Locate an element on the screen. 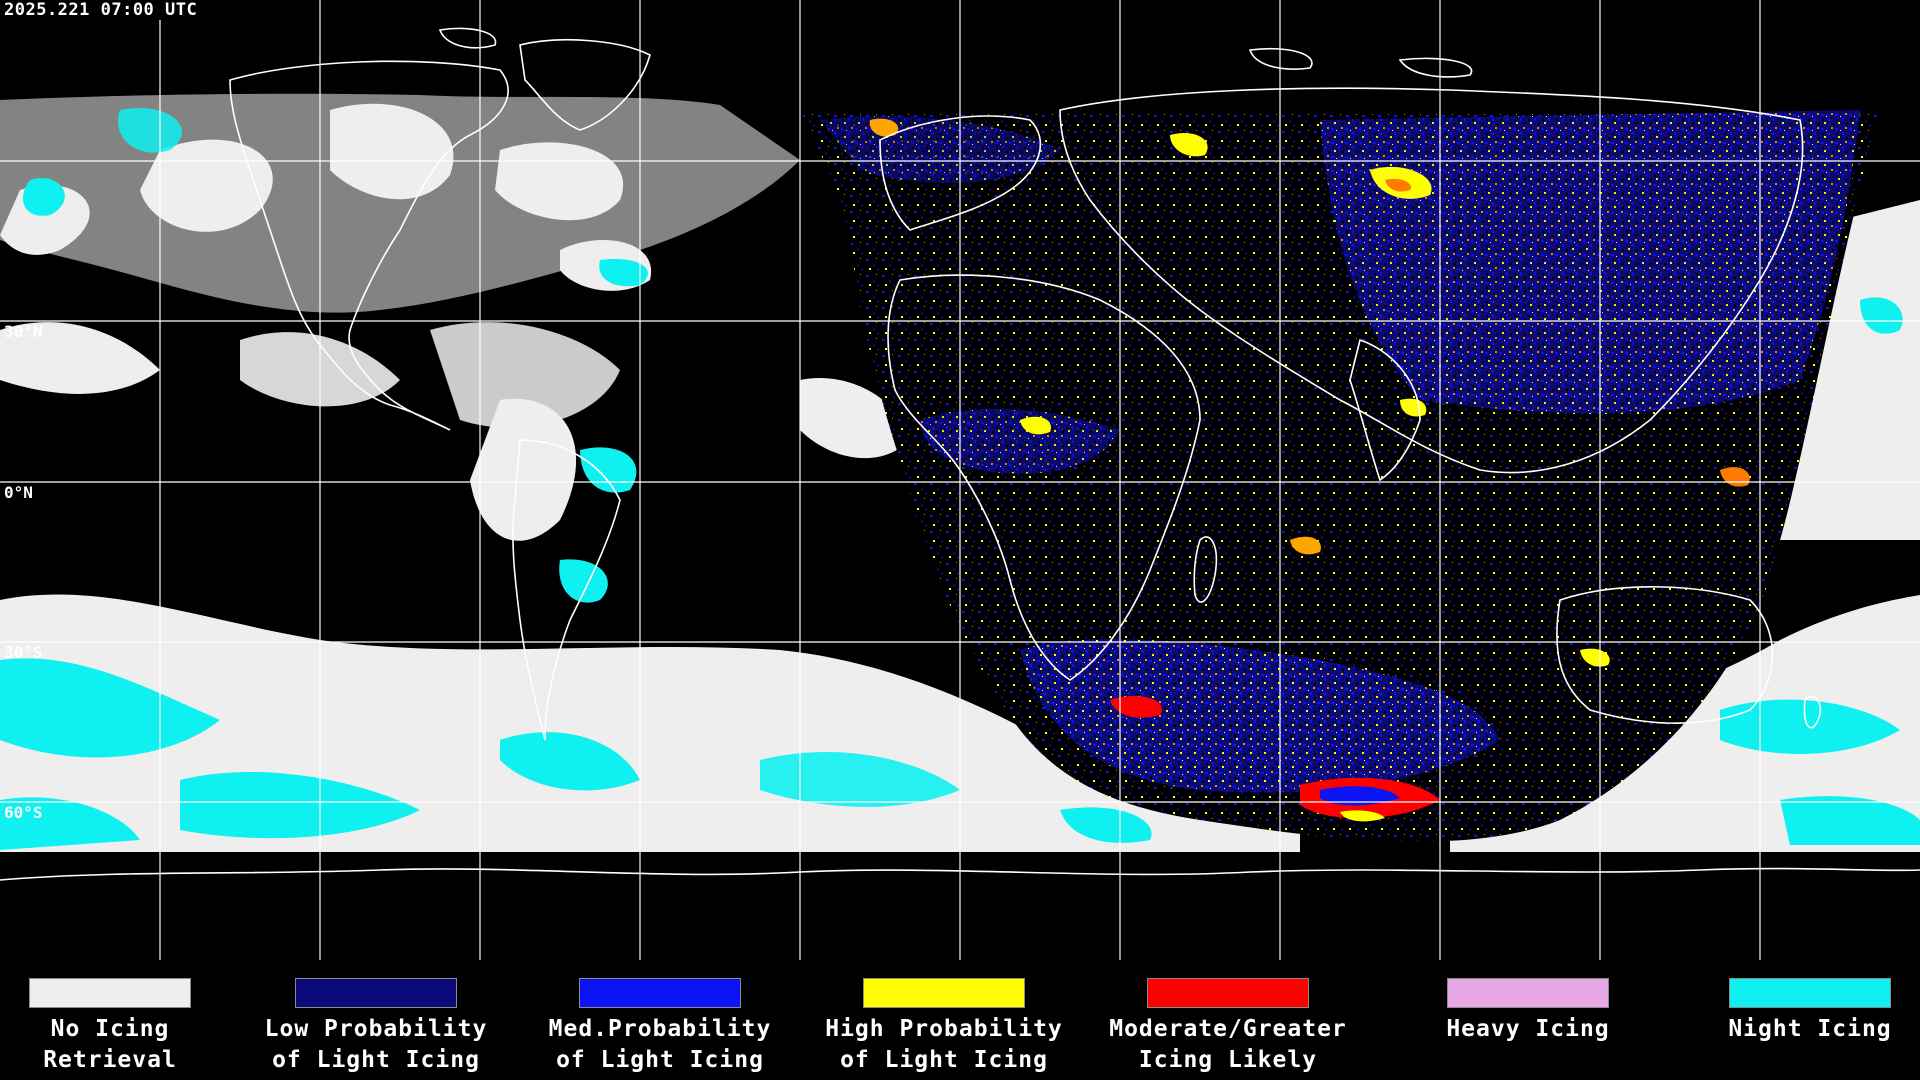  legend-line1: Heavy Icing is located at coordinates (1528, 1029).